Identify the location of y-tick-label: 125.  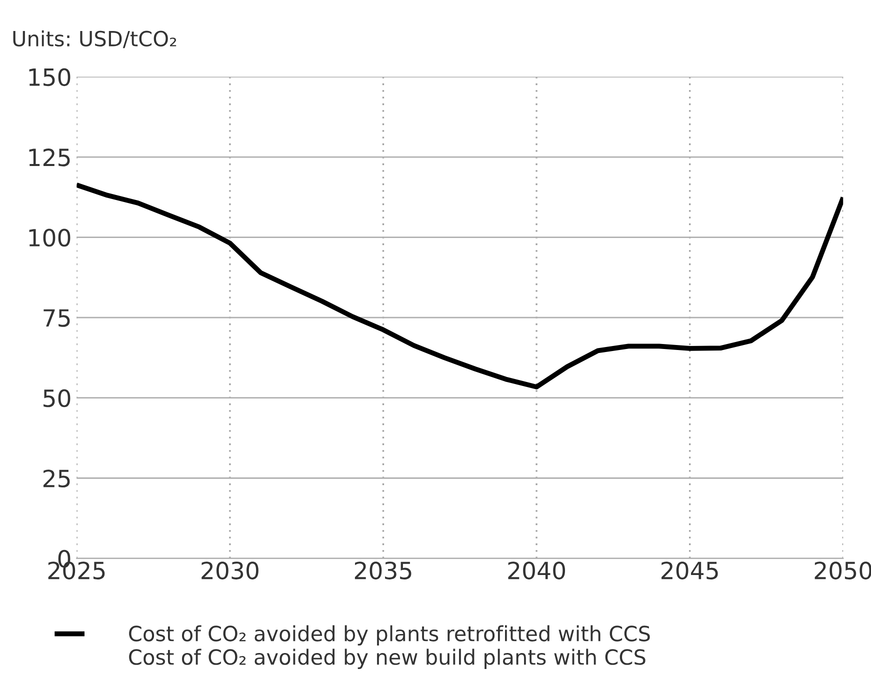
(49, 157).